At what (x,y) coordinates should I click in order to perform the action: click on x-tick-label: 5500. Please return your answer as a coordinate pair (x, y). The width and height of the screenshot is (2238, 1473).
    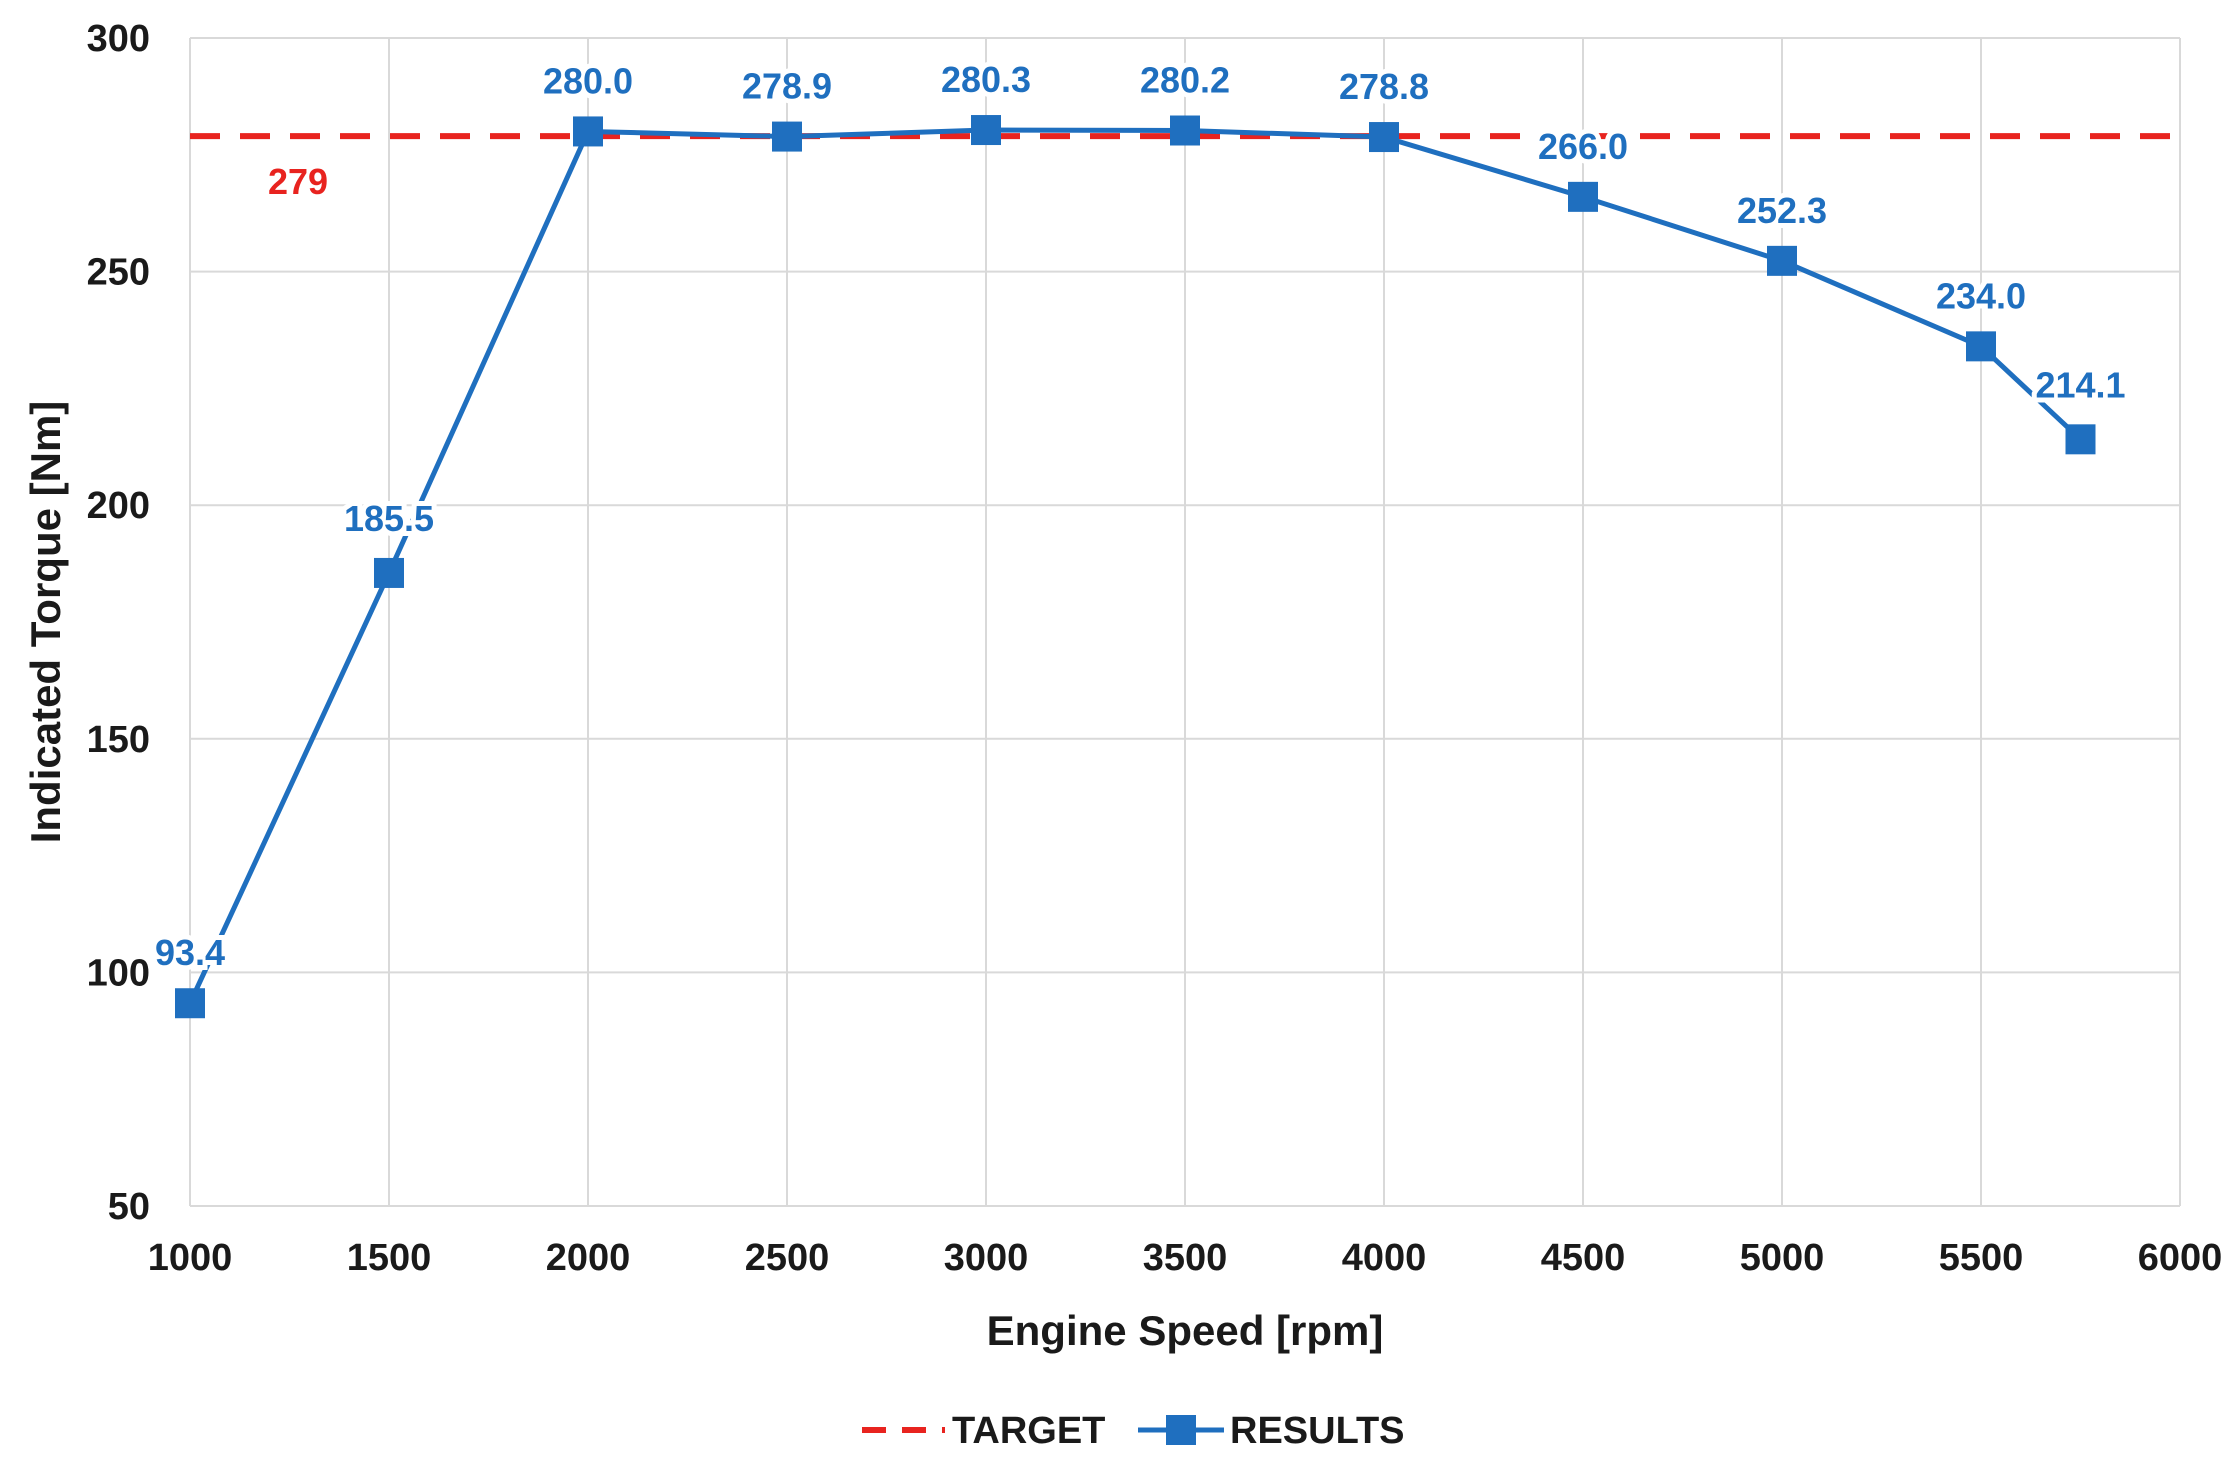
    Looking at the image, I should click on (1981, 1258).